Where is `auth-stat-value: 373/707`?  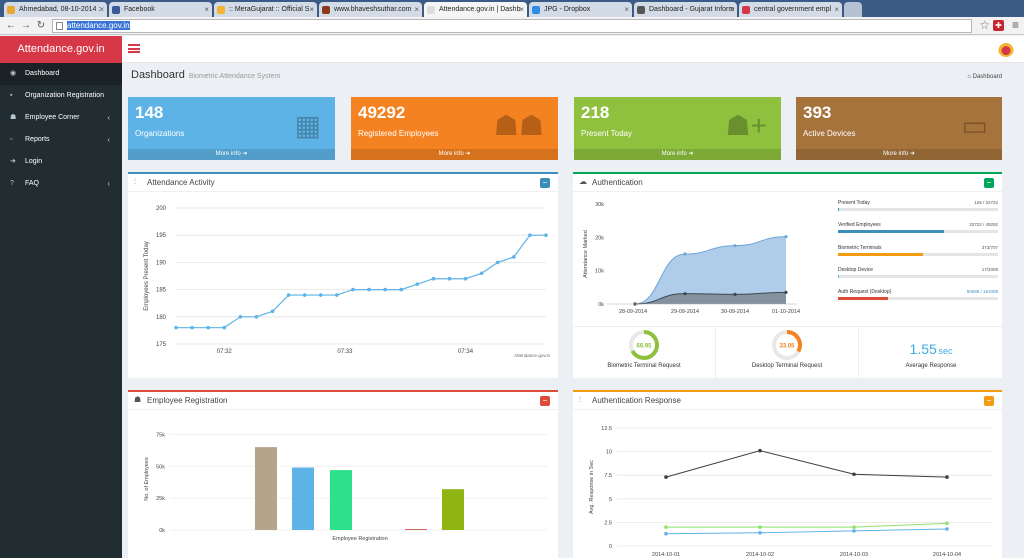 auth-stat-value: 373/707 is located at coordinates (989, 247).